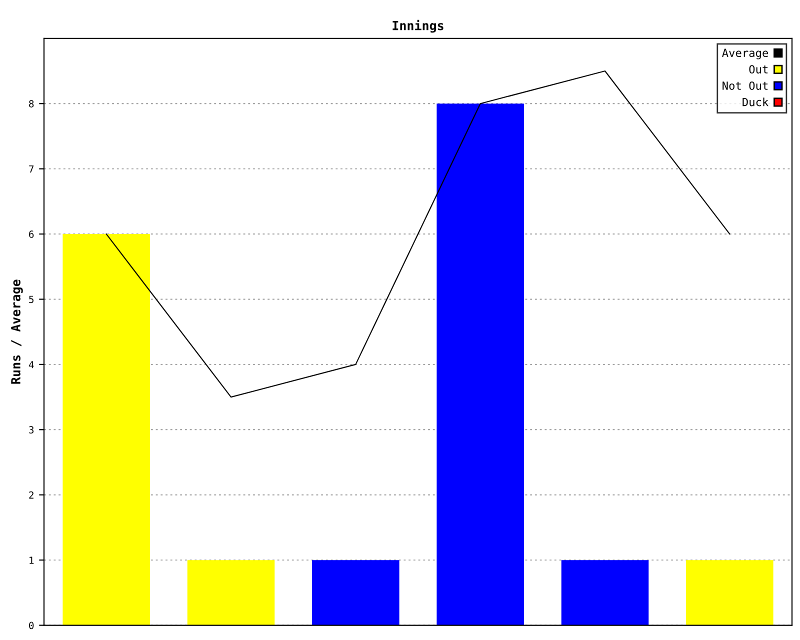 The image size is (800, 640). I want to click on legend-label: Average, so click(745, 54).